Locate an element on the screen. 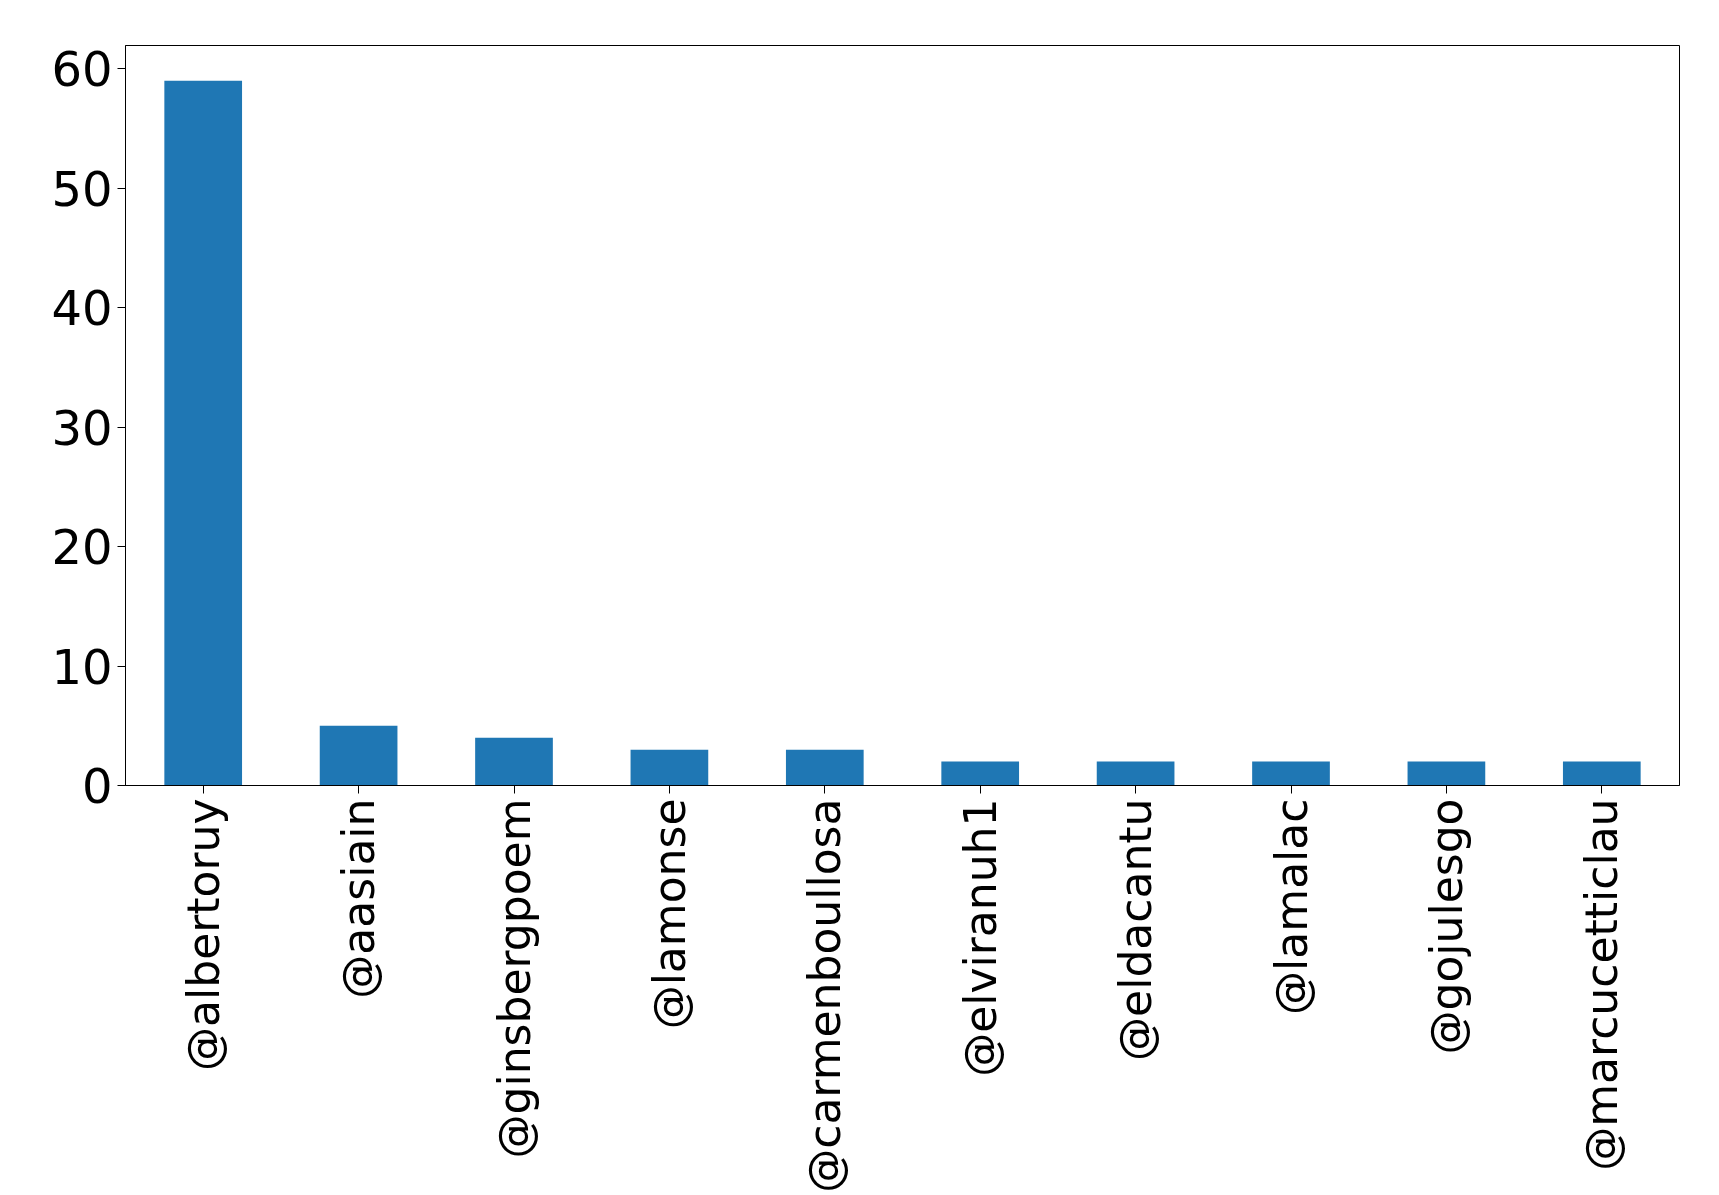  y-tick-label: 20 is located at coordinates (82, 547).